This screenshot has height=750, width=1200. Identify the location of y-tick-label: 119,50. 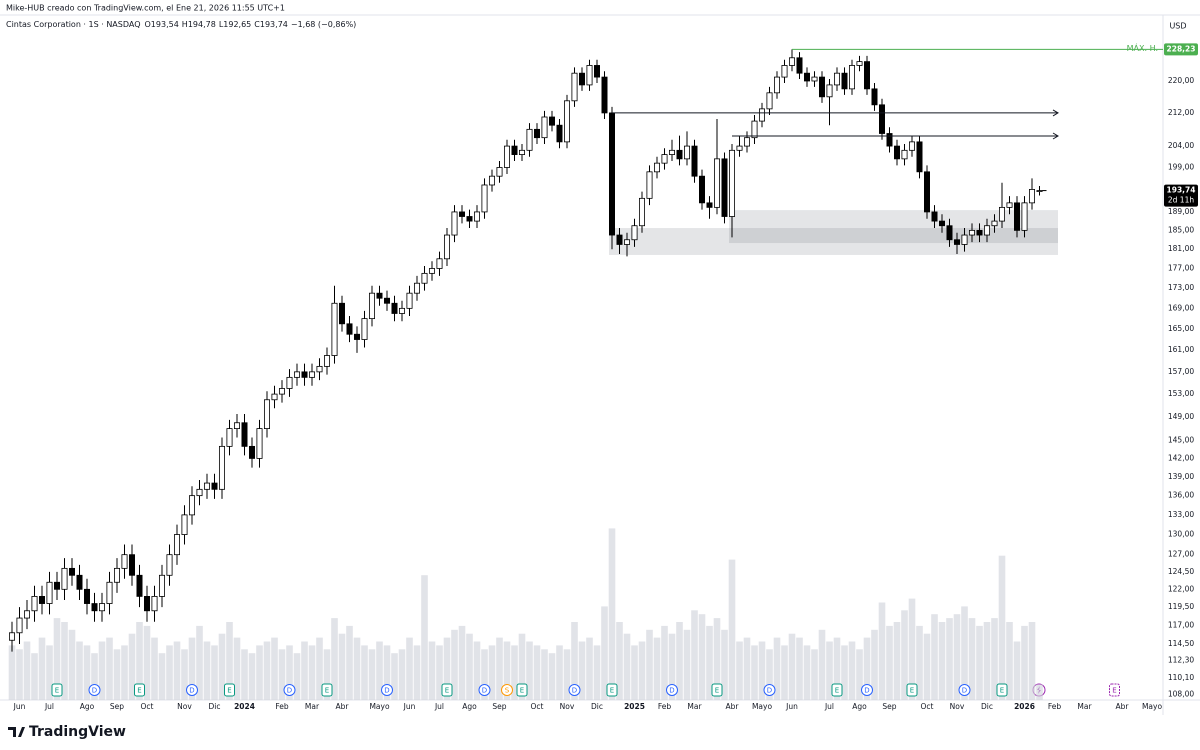
(1181, 606).